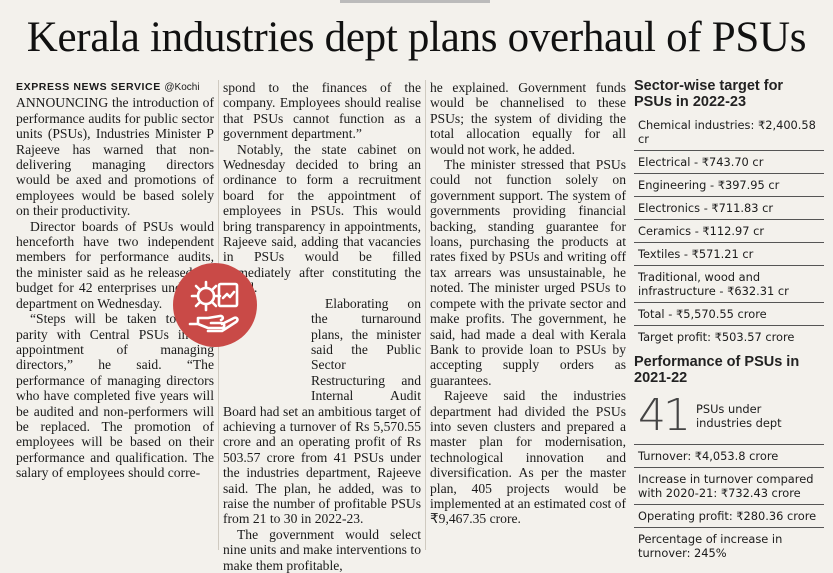 The width and height of the screenshot is (833, 573). What do you see at coordinates (182, 87) in the screenshot?
I see `byline-location: @Kochi` at bounding box center [182, 87].